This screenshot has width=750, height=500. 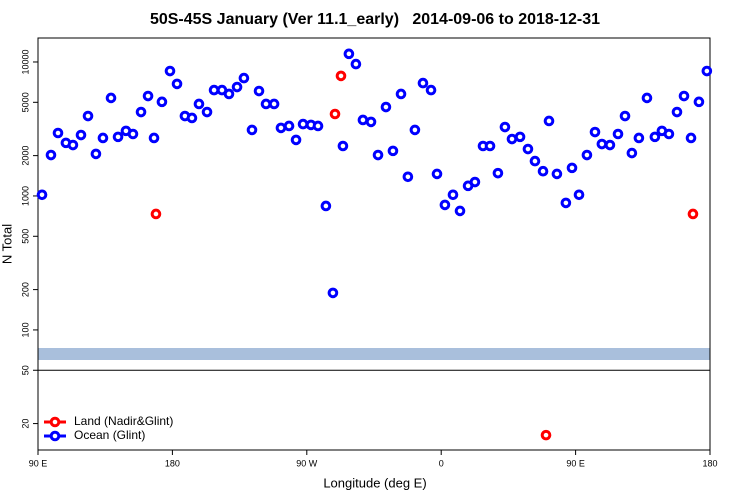 What do you see at coordinates (25, 102) in the screenshot?
I see `y-tick-label: 5000` at bounding box center [25, 102].